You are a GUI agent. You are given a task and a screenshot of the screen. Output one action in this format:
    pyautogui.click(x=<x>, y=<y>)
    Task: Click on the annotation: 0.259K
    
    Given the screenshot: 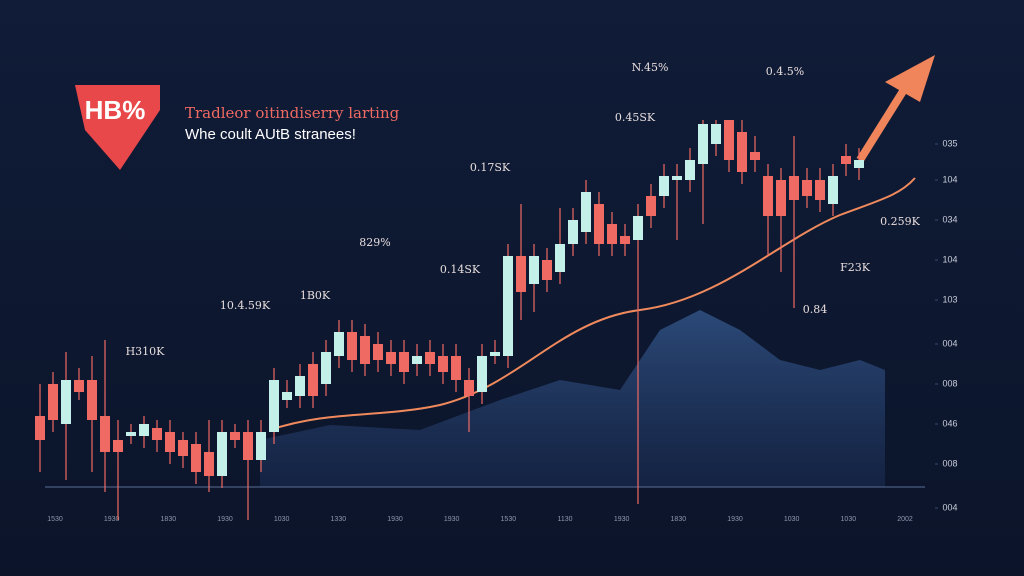 What is the action you would take?
    pyautogui.click(x=900, y=221)
    